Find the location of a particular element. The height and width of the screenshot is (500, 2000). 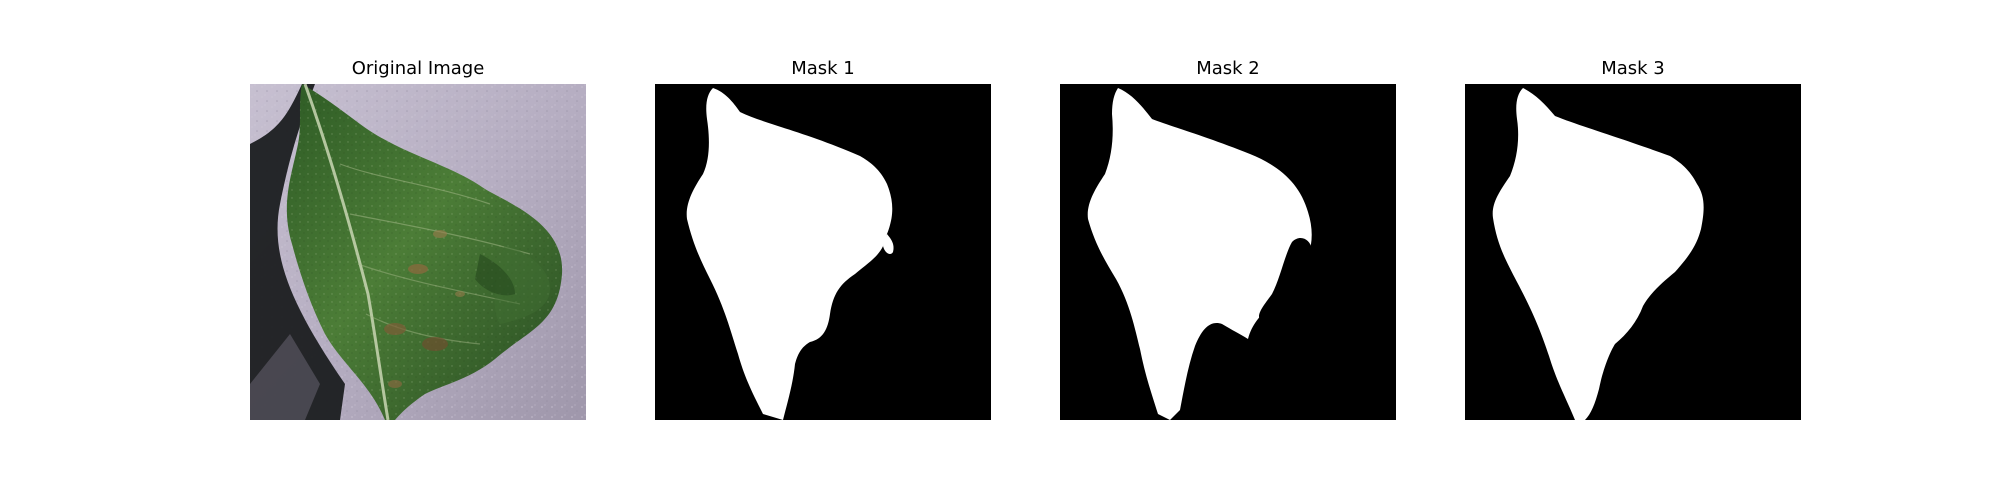

panel-title-mask-2: Mask 2 is located at coordinates (1228, 68).